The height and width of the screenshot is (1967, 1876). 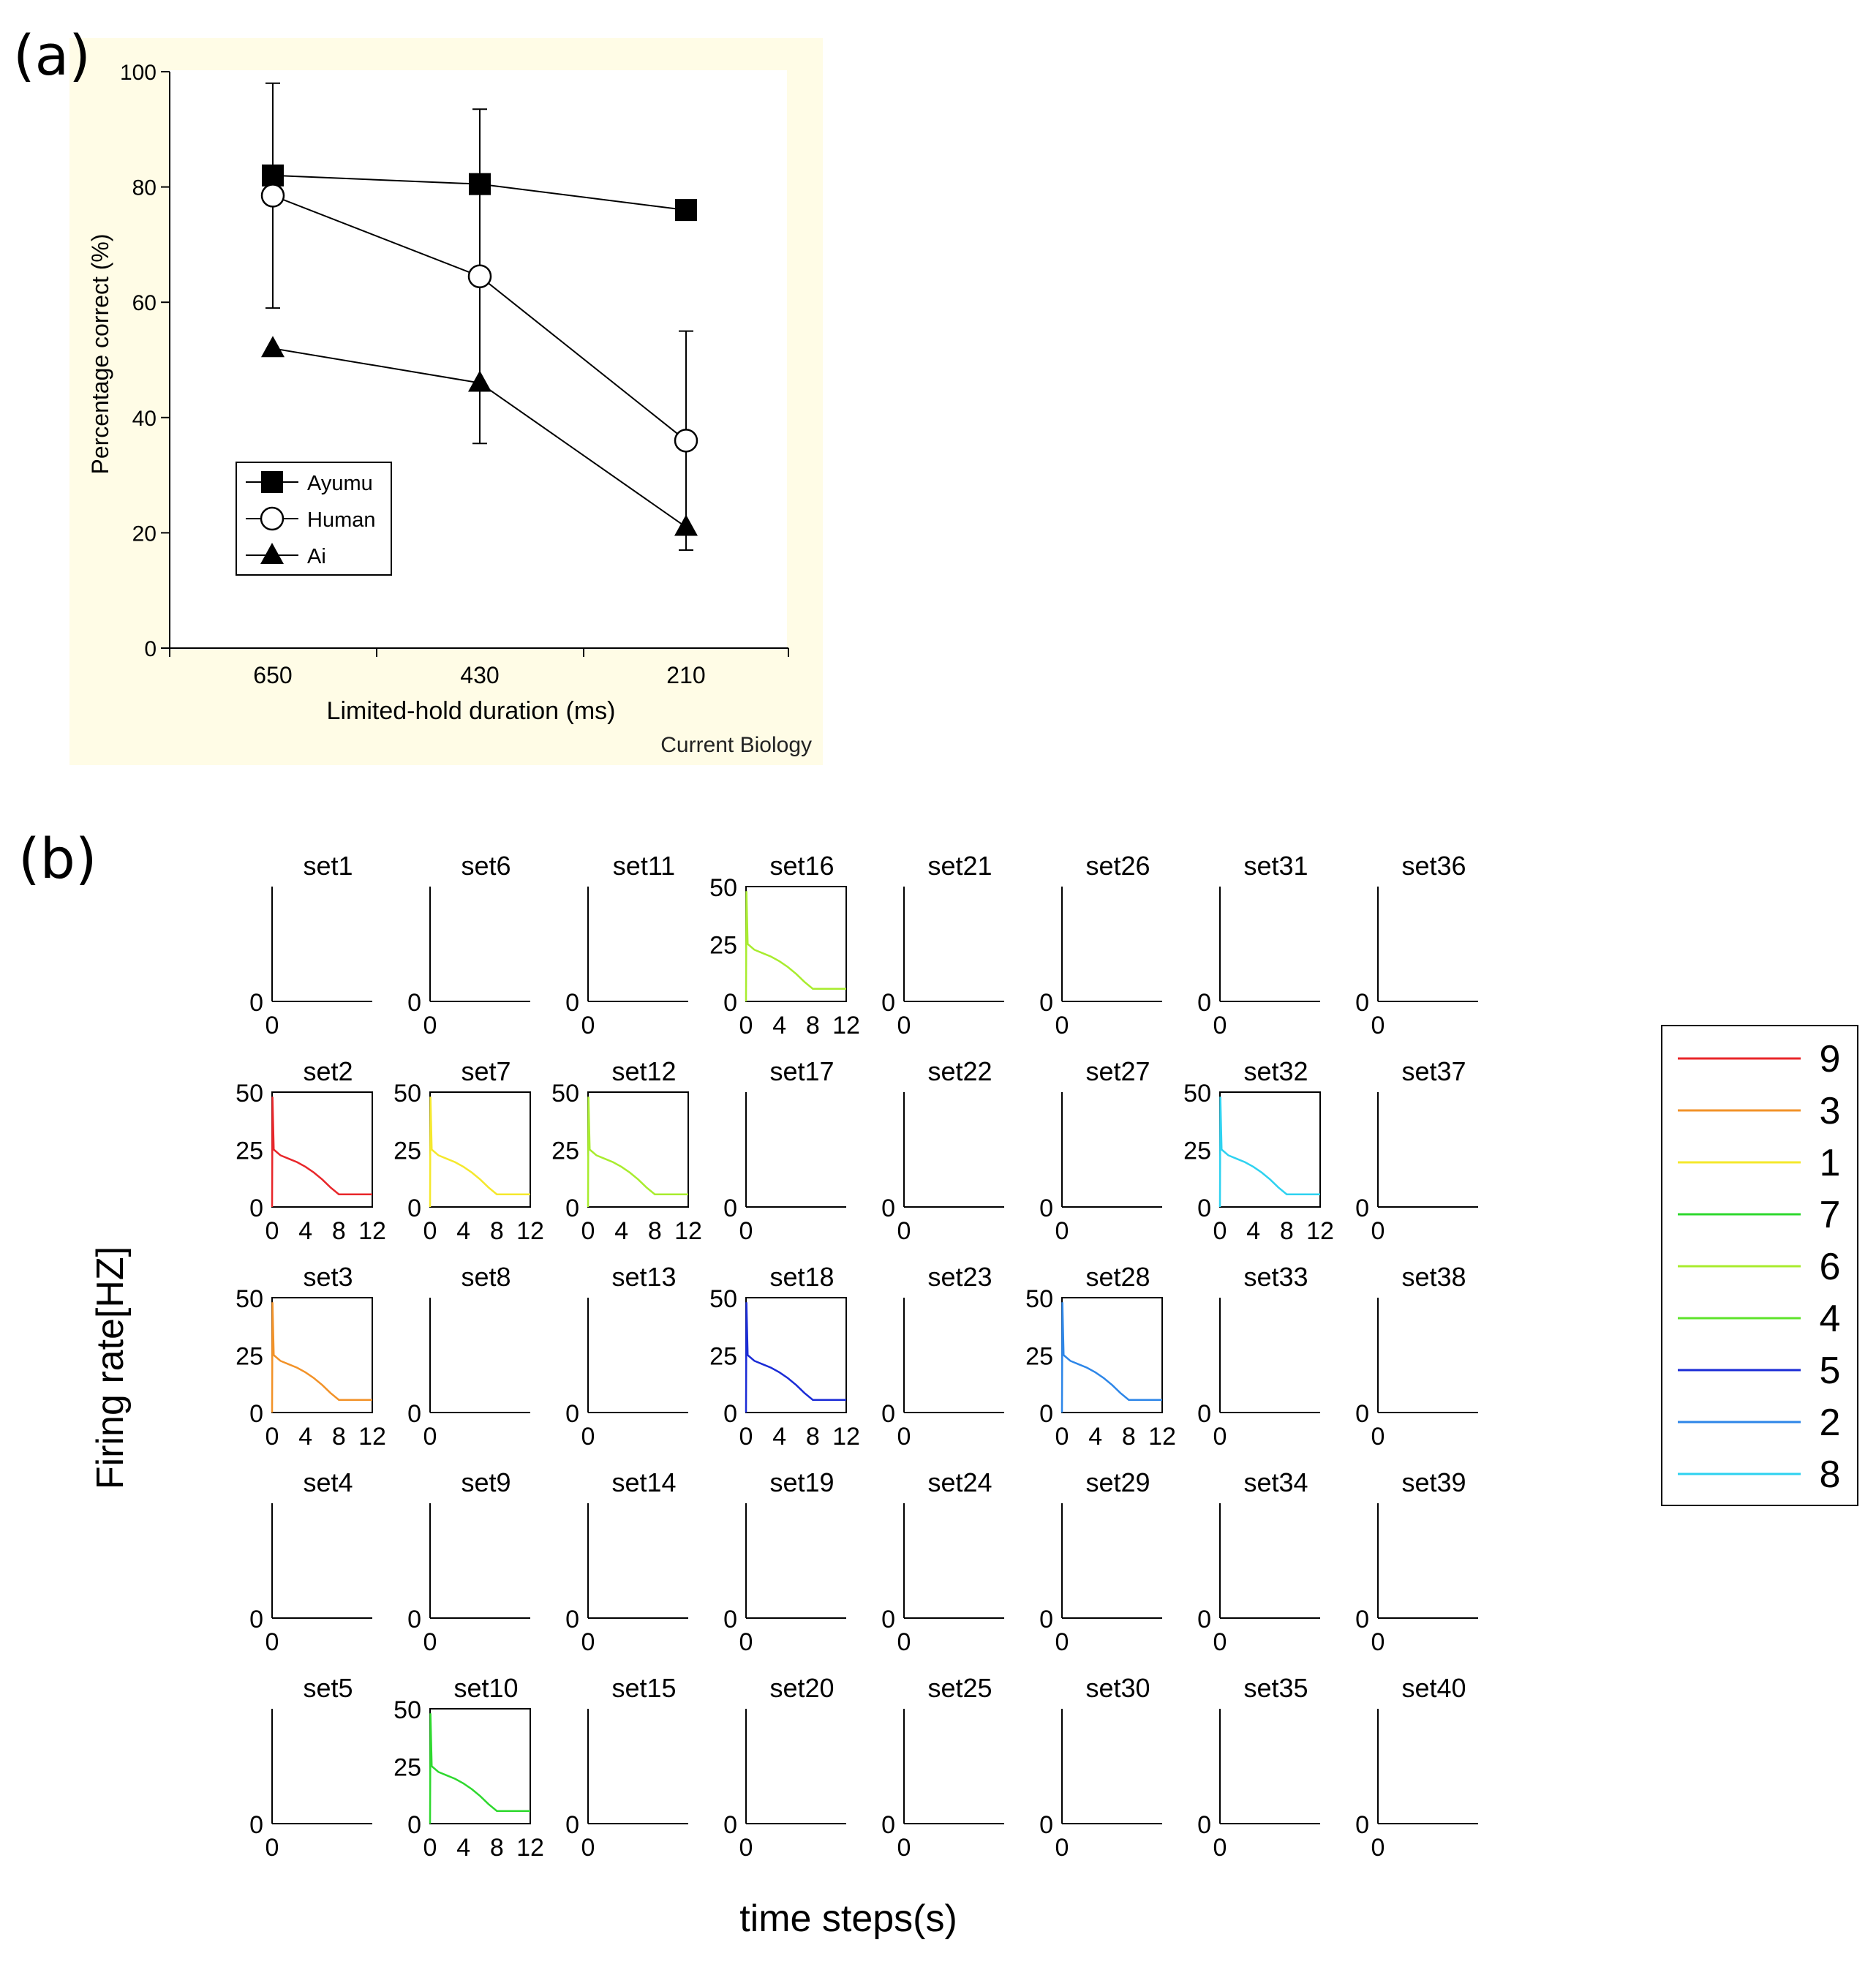 I want to click on subplot-title: set6, so click(x=486, y=866).